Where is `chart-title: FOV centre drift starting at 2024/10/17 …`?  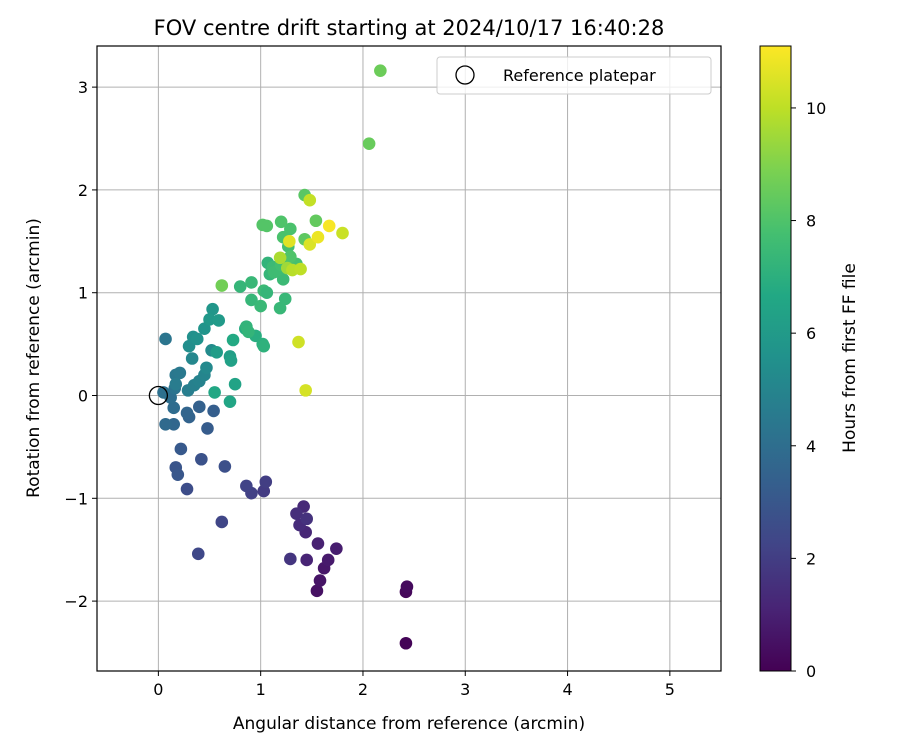
chart-title: FOV centre drift starting at 2024/10/17 … is located at coordinates (409, 28).